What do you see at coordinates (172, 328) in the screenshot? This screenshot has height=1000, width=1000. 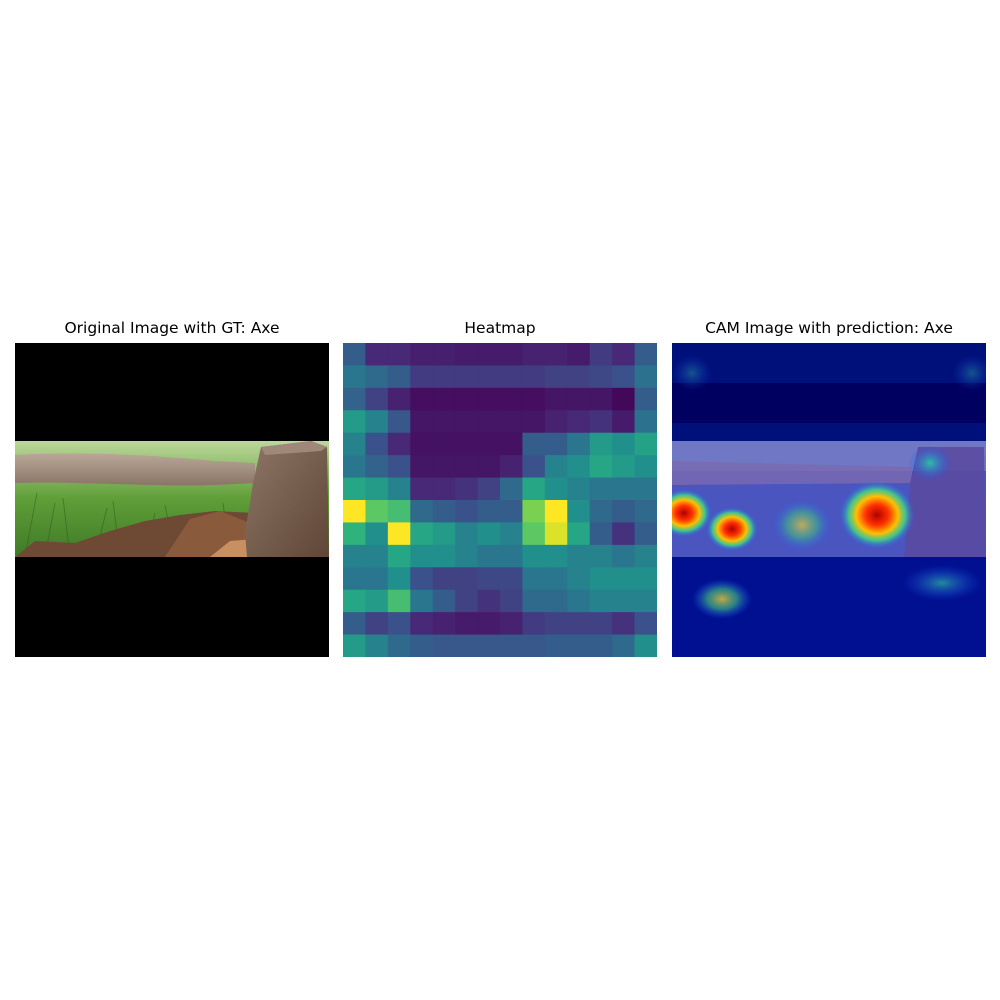 I see `original-image-title: Original Image with GT: Axe` at bounding box center [172, 328].